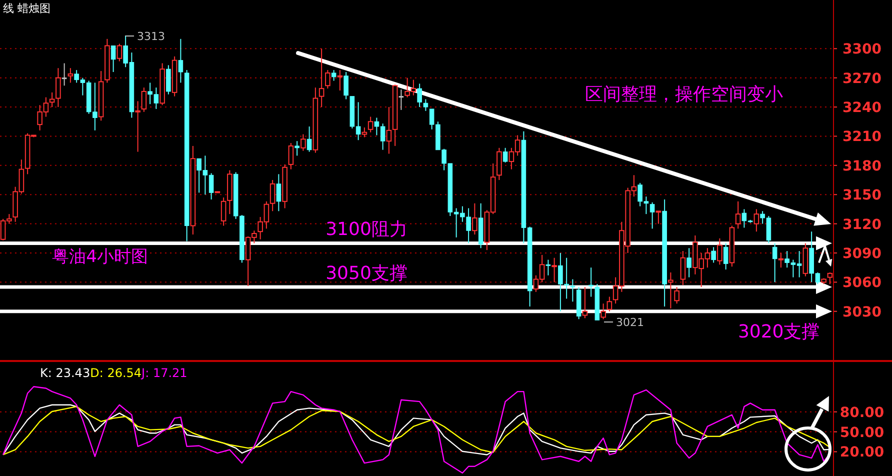 The image size is (892, 476). Describe the element at coordinates (862, 50) in the screenshot. I see `y-tick-label: 3300` at that location.